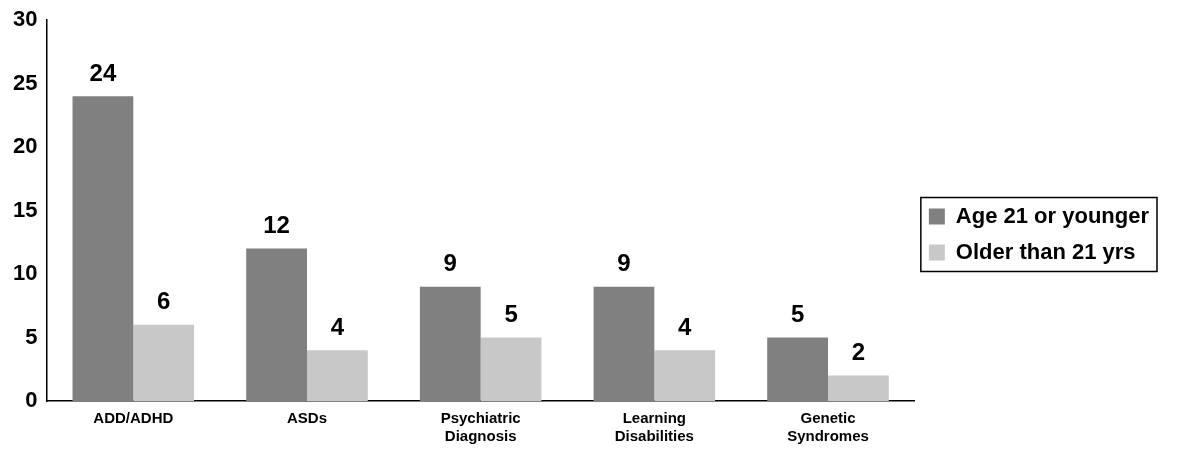 Image resolution: width=1179 pixels, height=459 pixels. I want to click on y-tick-label: 20, so click(25, 146).